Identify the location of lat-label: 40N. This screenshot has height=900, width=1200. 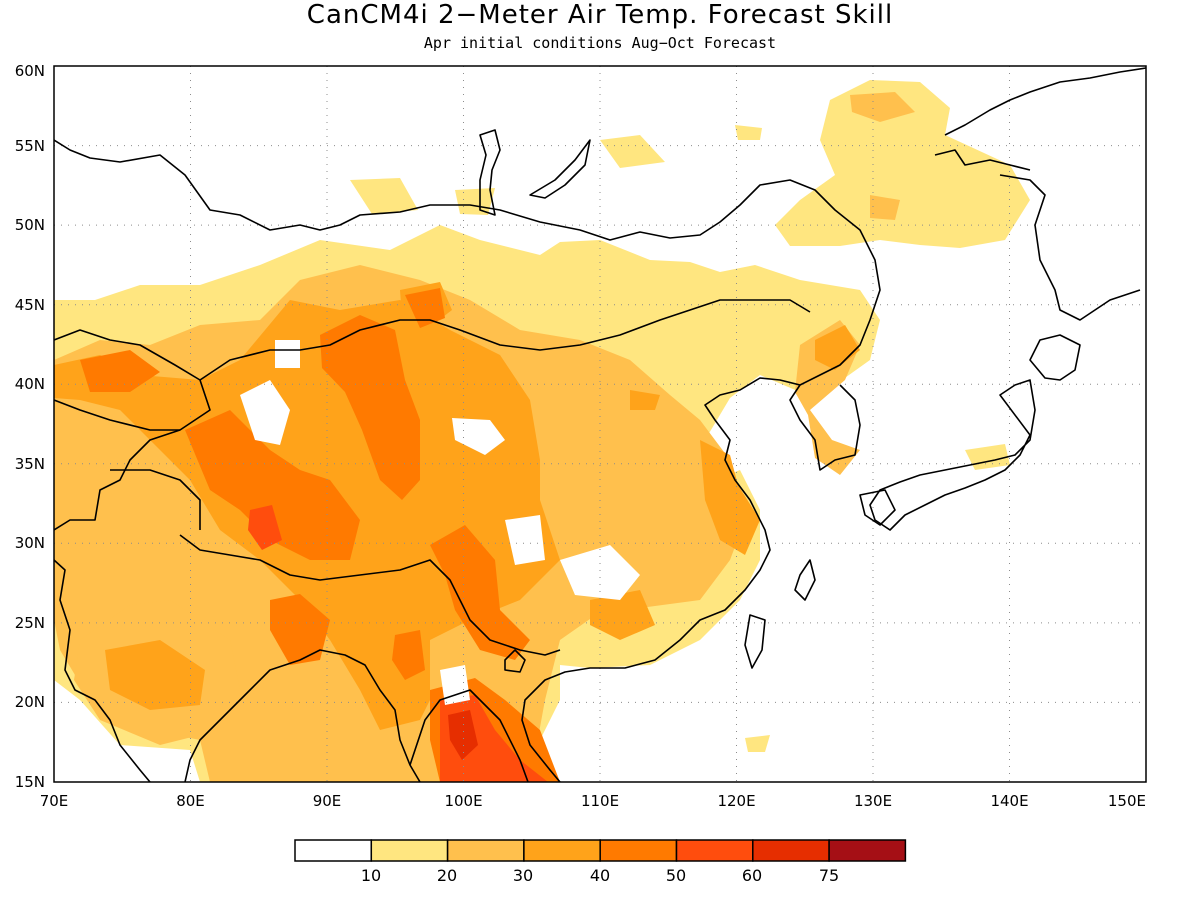
(30, 384).